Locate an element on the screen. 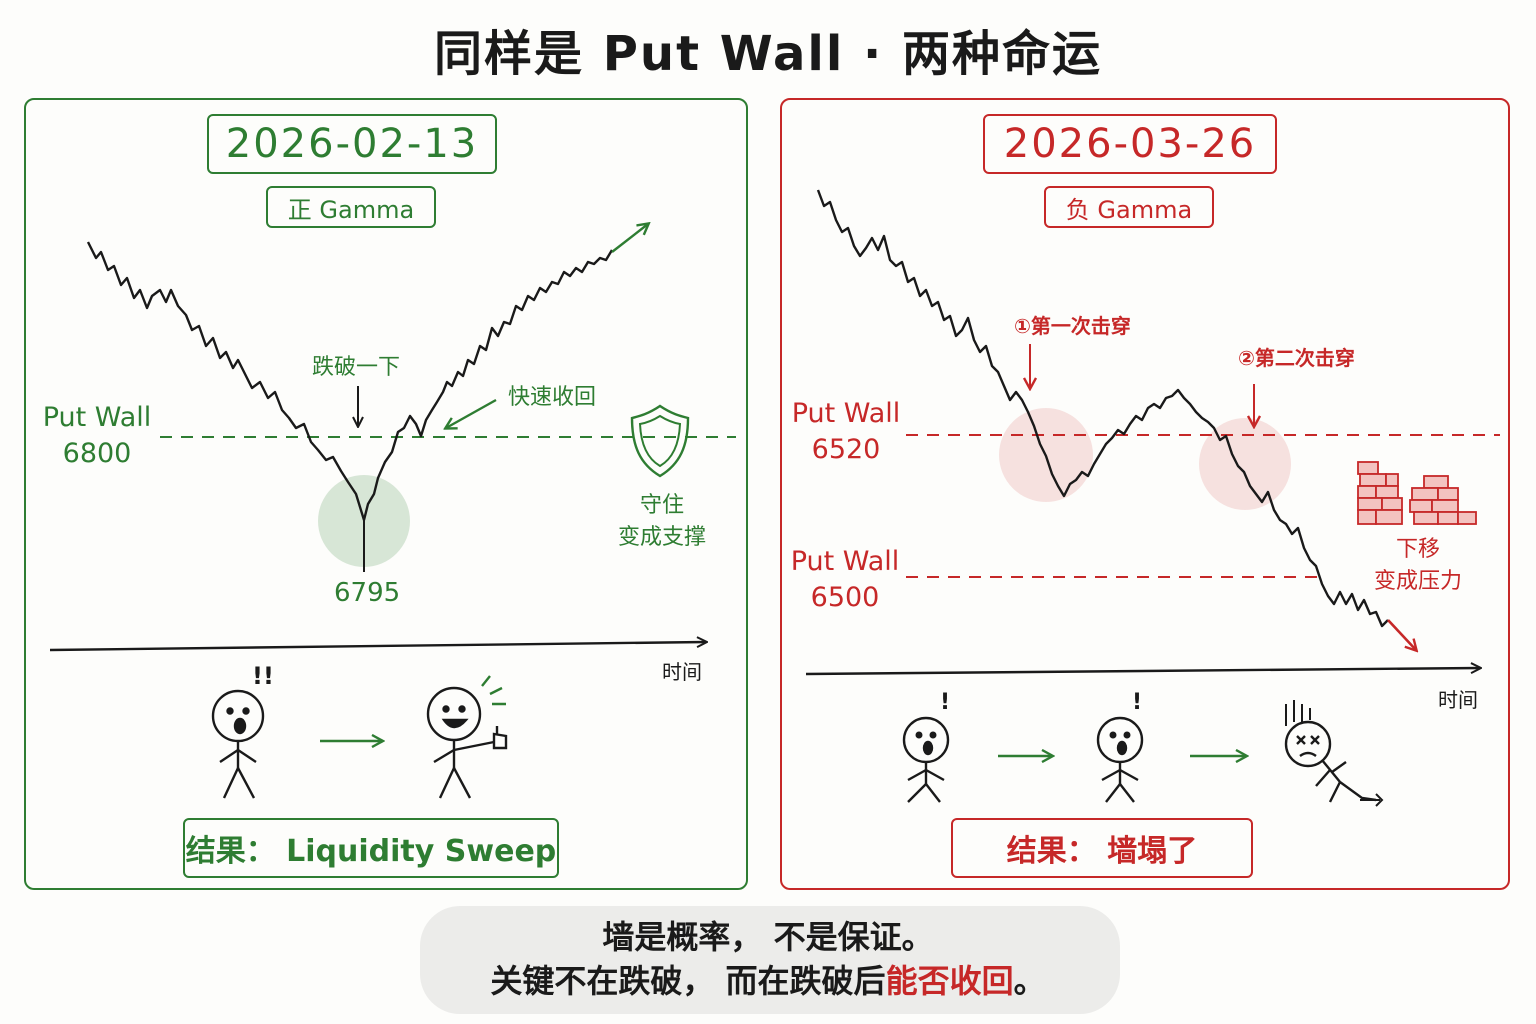  left-wall-value: 6800 is located at coordinates (97, 453).